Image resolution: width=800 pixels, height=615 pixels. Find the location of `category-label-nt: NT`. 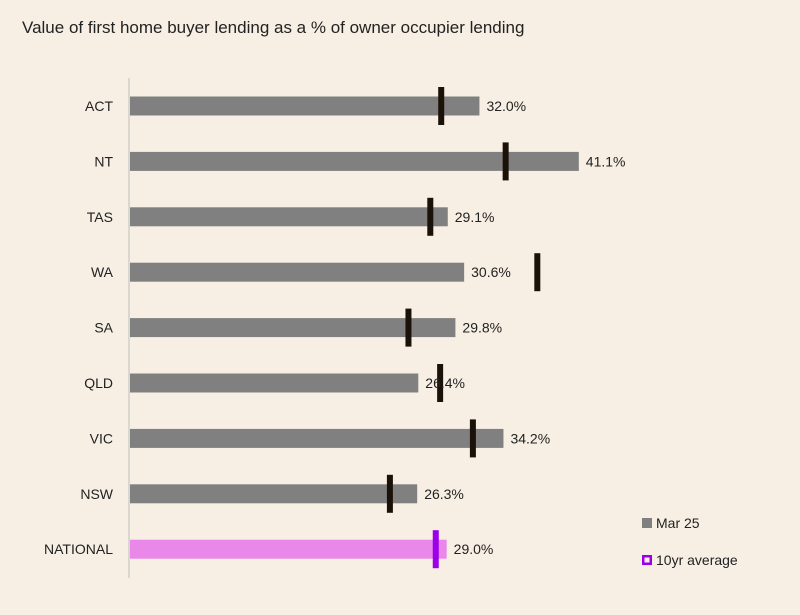

category-label-nt: NT is located at coordinates (103, 161).